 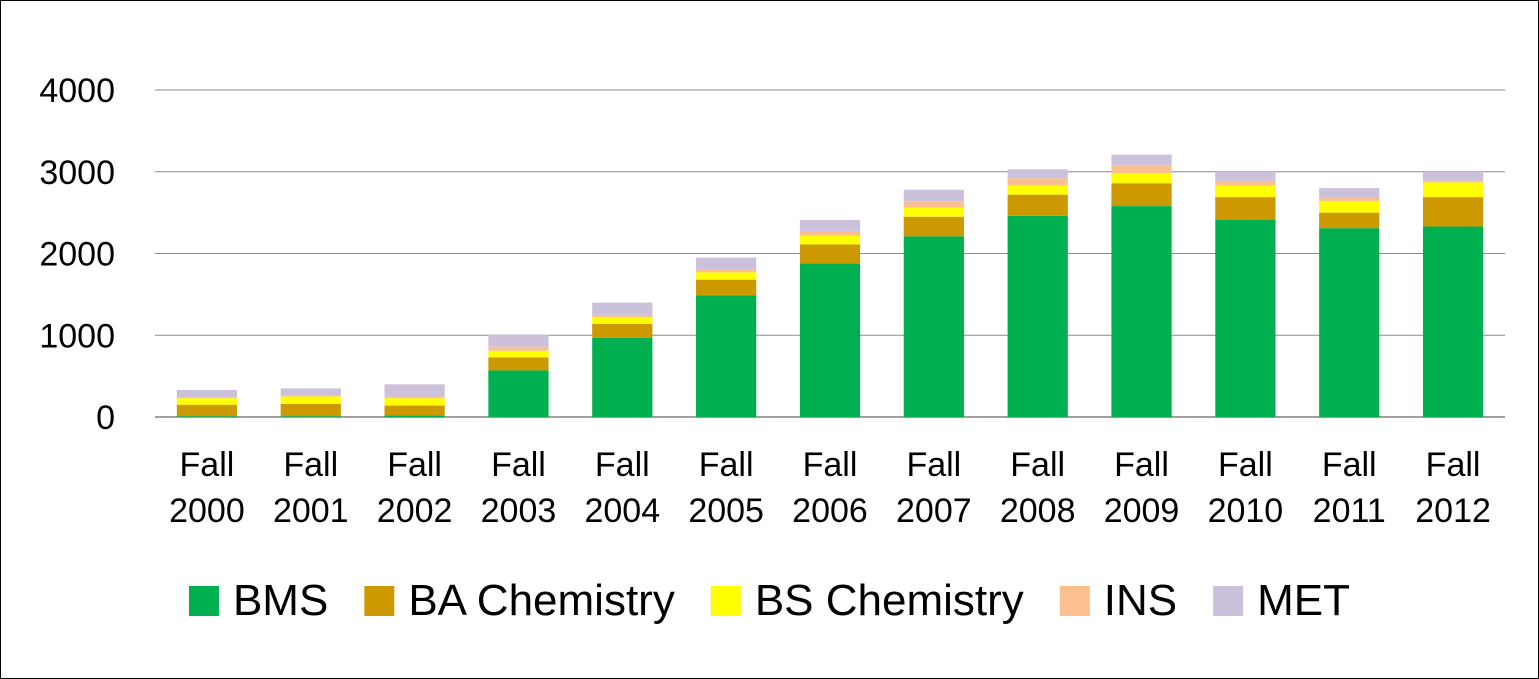 What do you see at coordinates (415, 488) in the screenshot?
I see `x-tick-label: Fall 2002` at bounding box center [415, 488].